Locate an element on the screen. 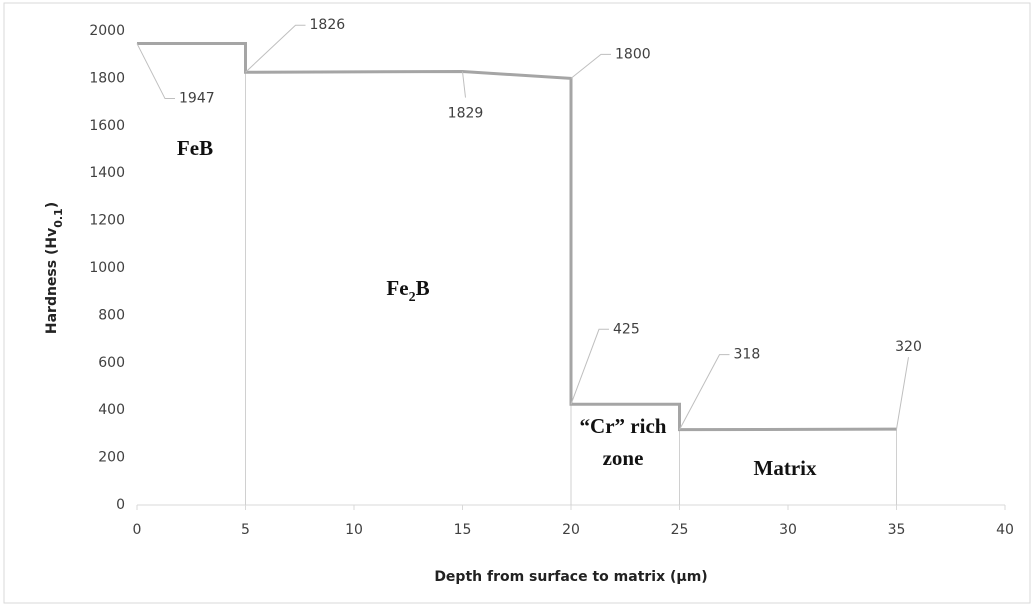 The height and width of the screenshot is (607, 1035). y-tick-label: 200 is located at coordinates (111, 458).